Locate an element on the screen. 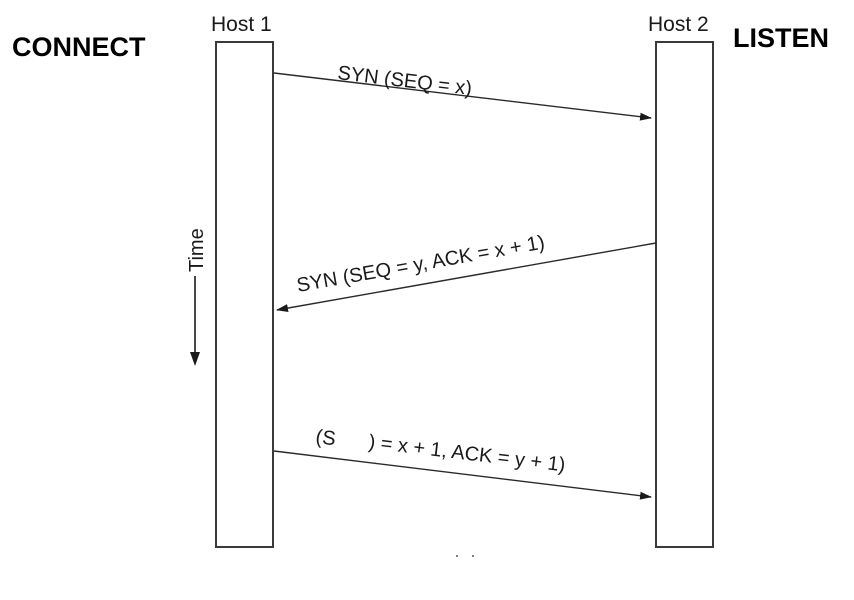 The width and height of the screenshot is (854, 600). message-syn-ack: SYN (SEQ = y, ACK = x + 1) is located at coordinates (466, 272).